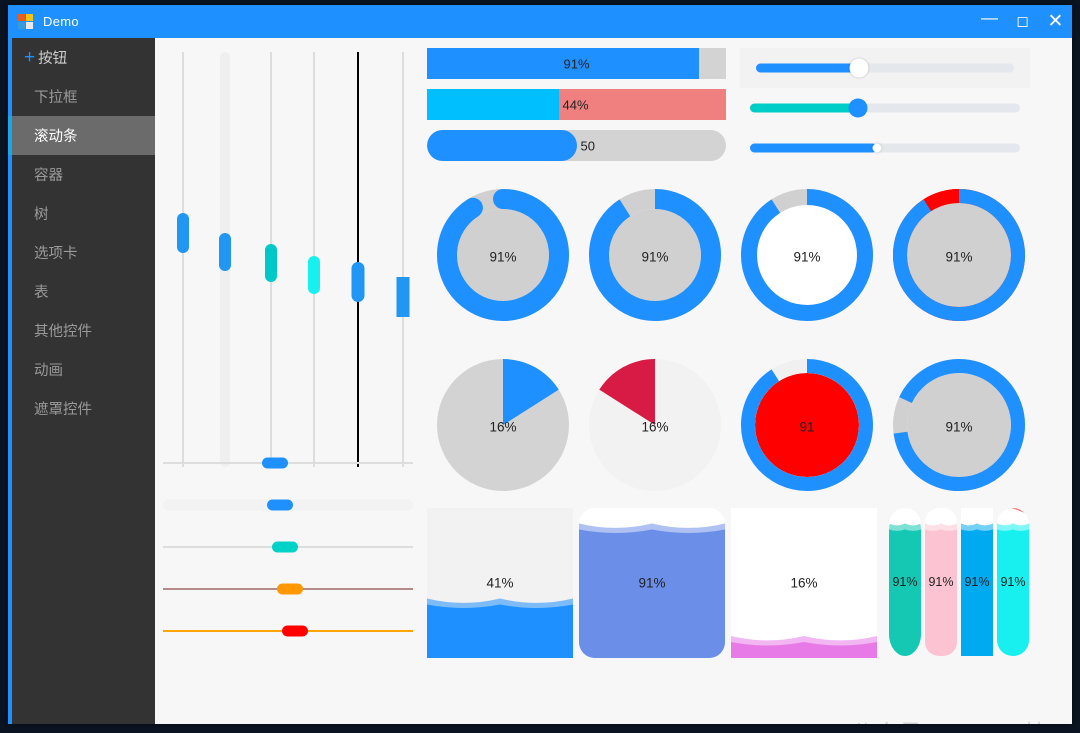  I want to click on sidebar-item-label: 容器, so click(48, 176).